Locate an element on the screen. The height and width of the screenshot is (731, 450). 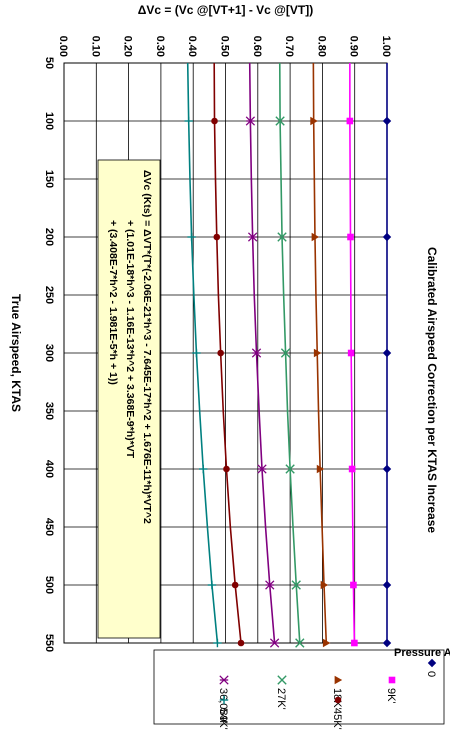
x-tick-label: 150 is located at coordinates (49, 179).